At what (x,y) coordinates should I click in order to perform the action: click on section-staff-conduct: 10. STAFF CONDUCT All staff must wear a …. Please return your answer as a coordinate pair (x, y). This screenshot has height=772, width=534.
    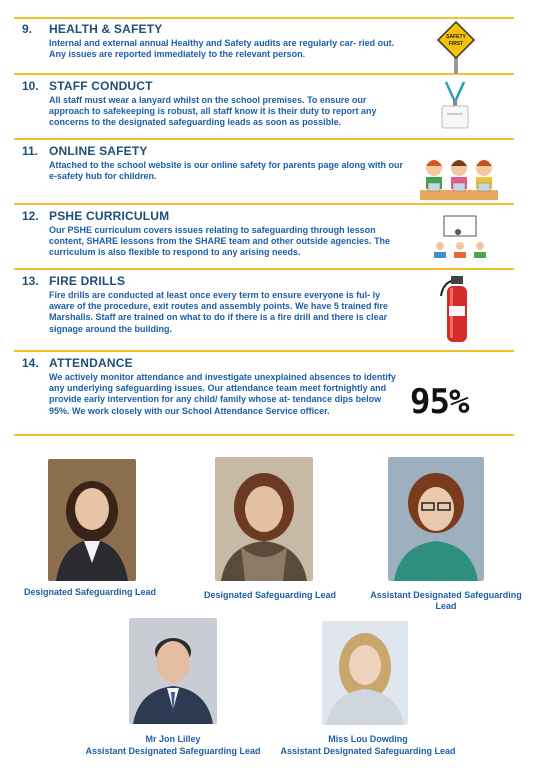
    Looking at the image, I should click on (264, 108).